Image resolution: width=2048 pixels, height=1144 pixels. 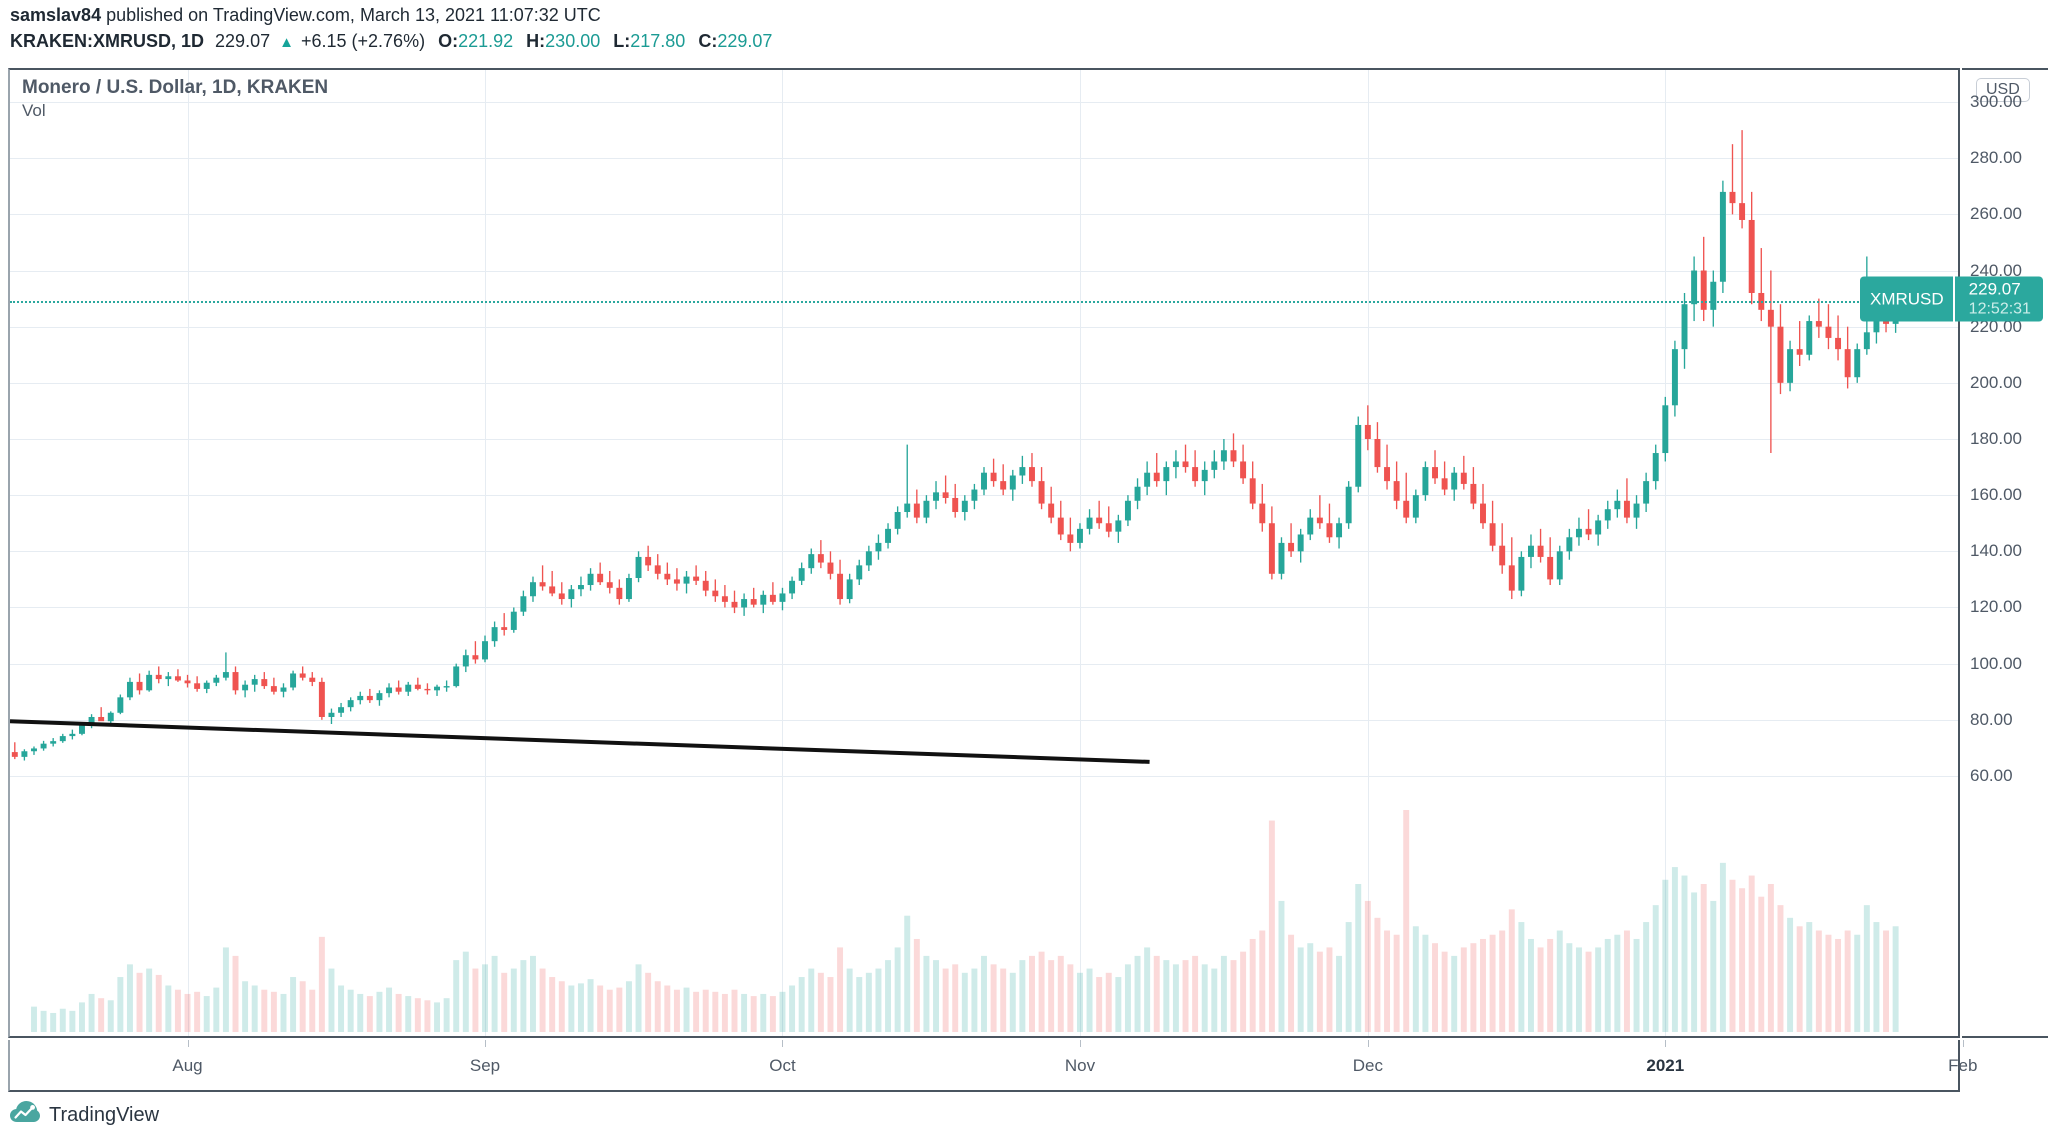 I want to click on time-axis: AugSepOctNovDec2021FebMarApr, so click(x=992, y=1066).